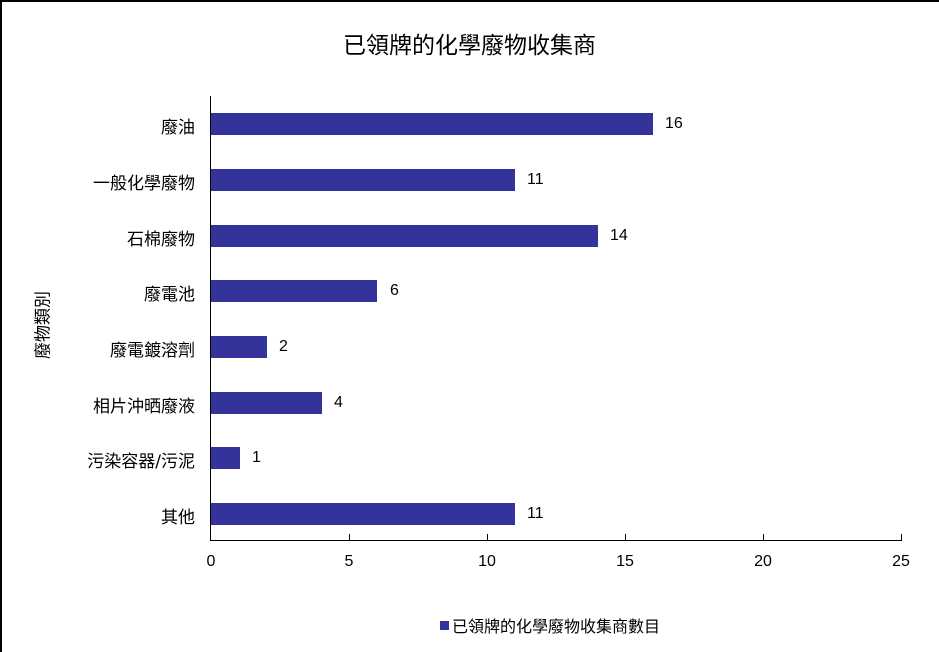 The width and height of the screenshot is (939, 652). Describe the element at coordinates (619, 235) in the screenshot. I see `bar-value-label: 14` at that location.